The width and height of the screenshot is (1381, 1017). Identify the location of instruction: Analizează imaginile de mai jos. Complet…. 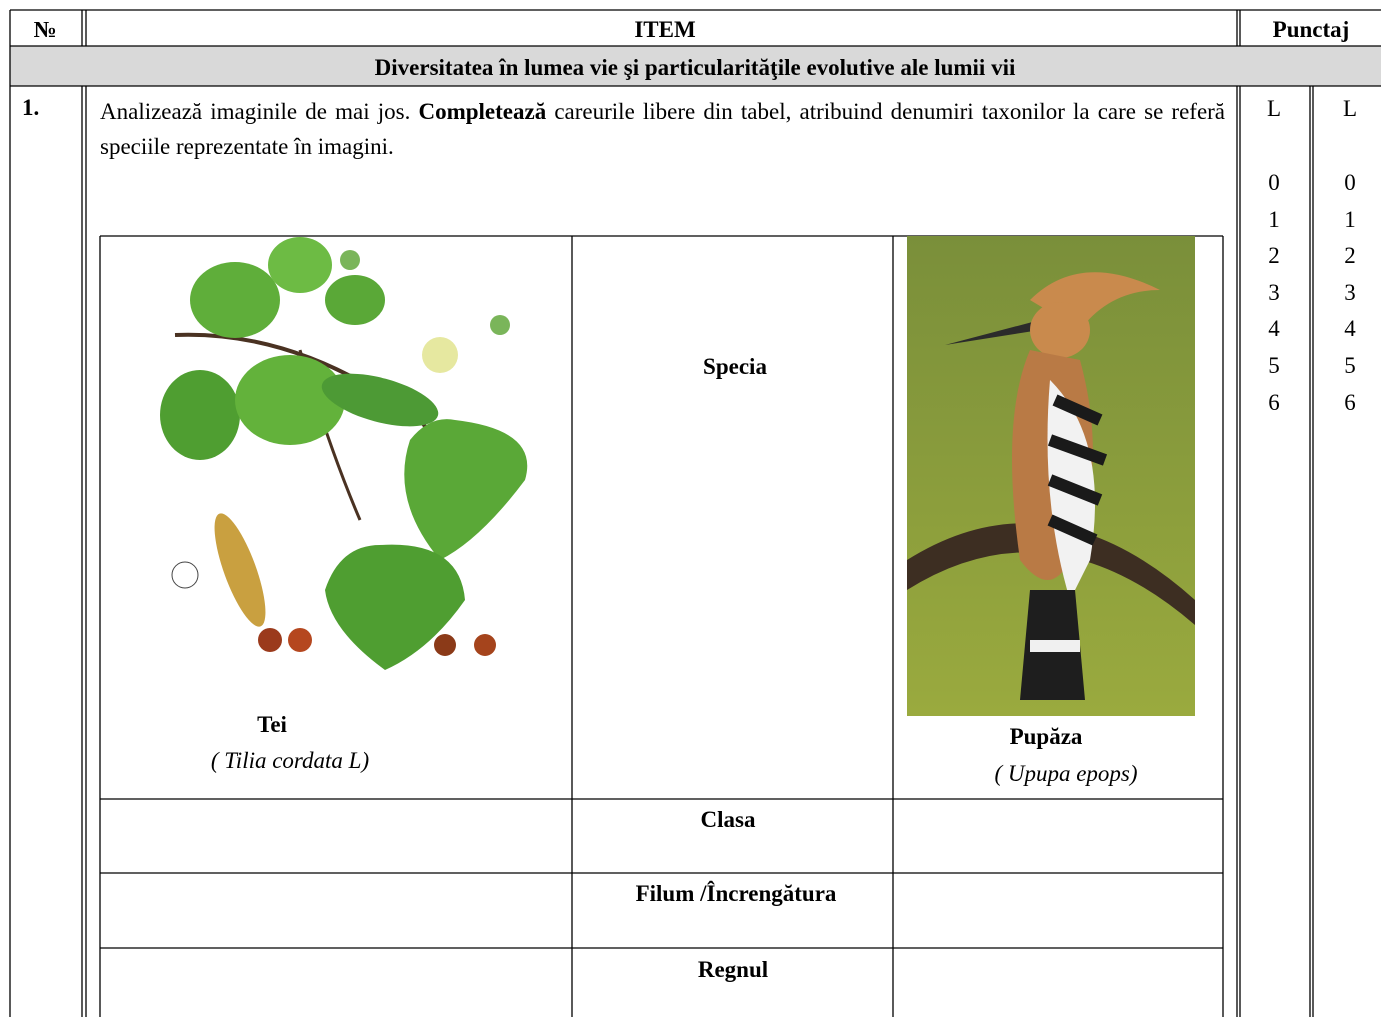
(662, 129).